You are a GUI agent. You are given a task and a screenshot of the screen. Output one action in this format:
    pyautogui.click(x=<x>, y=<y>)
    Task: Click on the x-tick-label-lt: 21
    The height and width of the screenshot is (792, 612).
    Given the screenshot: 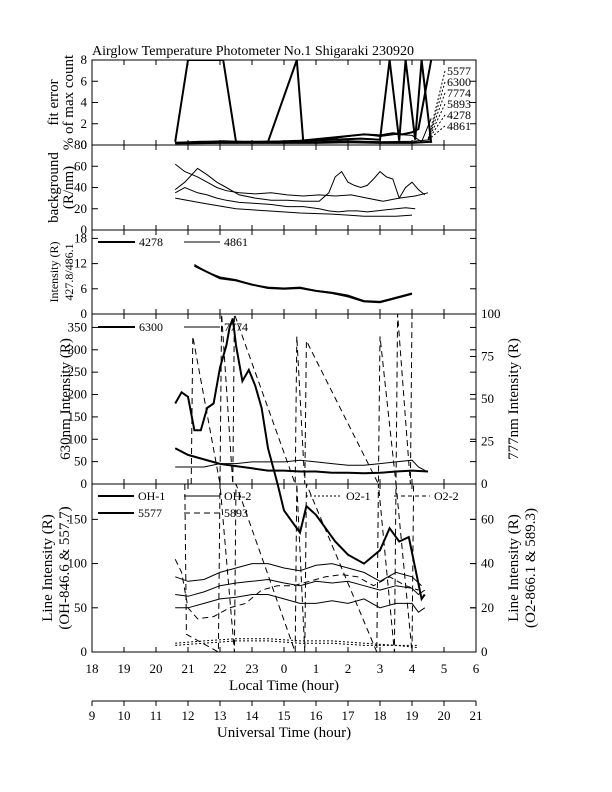 What is the action you would take?
    pyautogui.click(x=188, y=668)
    